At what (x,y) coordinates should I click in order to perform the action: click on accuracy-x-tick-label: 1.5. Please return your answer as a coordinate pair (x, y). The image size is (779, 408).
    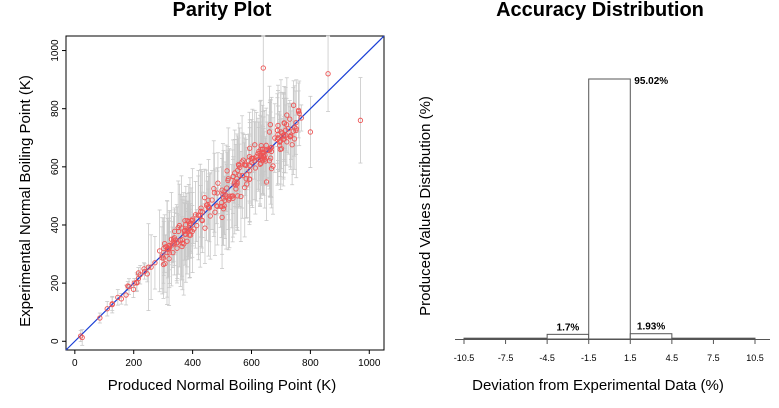
    Looking at the image, I should click on (630, 358).